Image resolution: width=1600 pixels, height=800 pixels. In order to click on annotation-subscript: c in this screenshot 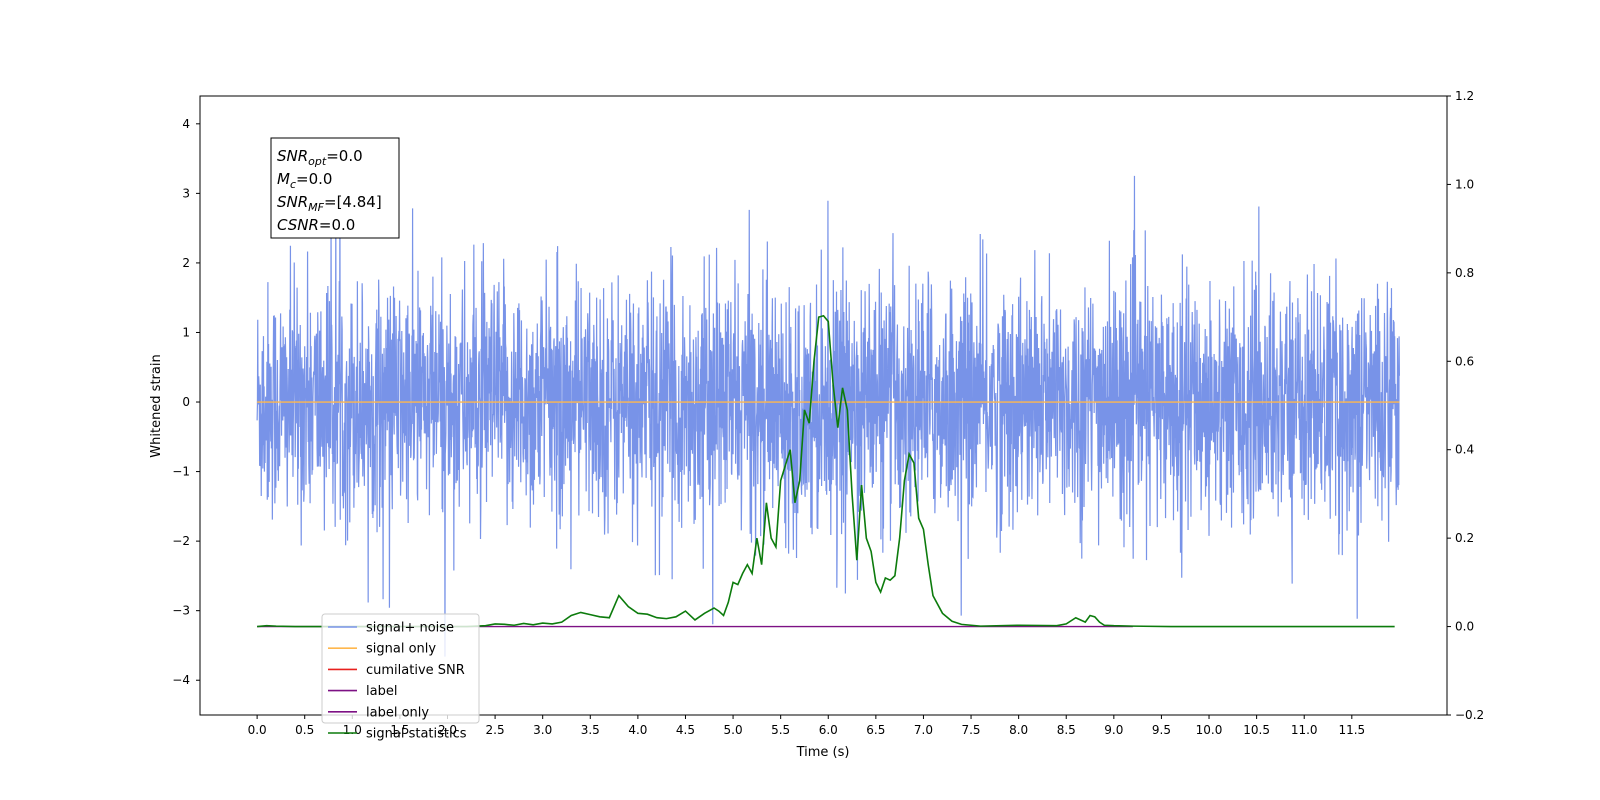, I will do `click(293, 184)`.